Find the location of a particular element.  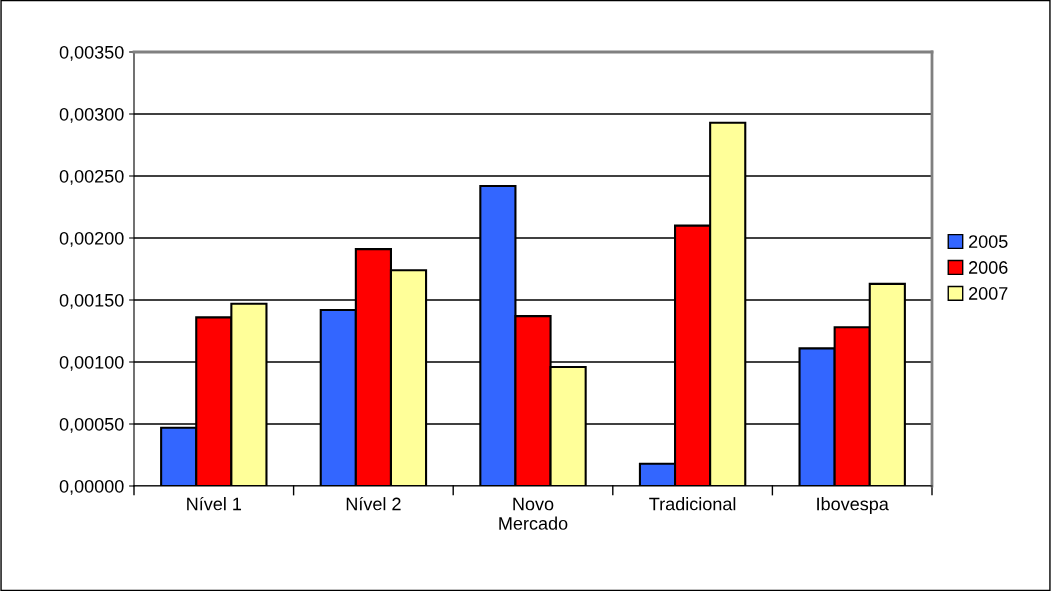

x-tick-label: Novo Mercado is located at coordinates (533, 513).